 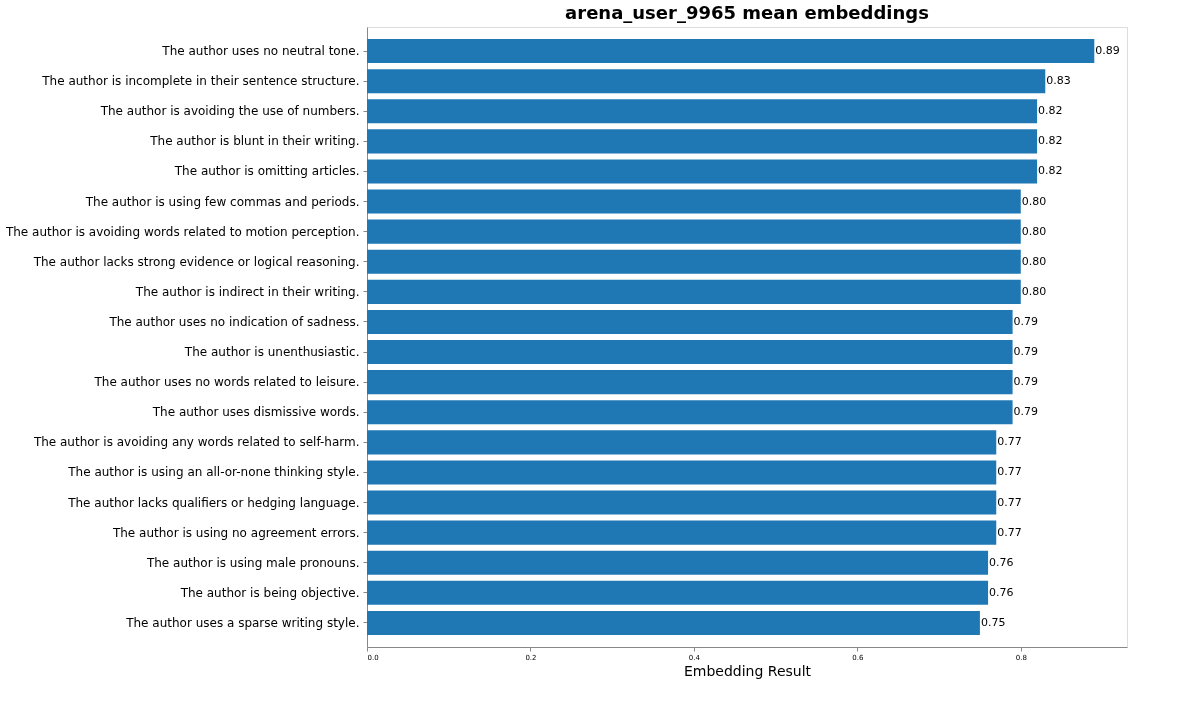 I want to click on y-tick-label: The author uses a sparse writing style., so click(x=242, y=622).